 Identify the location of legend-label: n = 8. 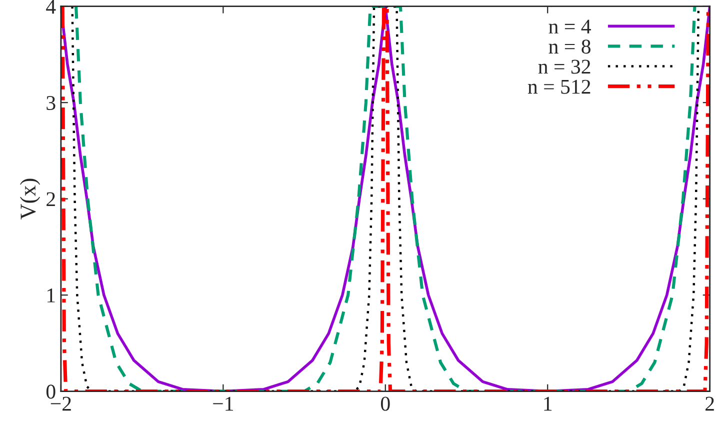
(569, 47).